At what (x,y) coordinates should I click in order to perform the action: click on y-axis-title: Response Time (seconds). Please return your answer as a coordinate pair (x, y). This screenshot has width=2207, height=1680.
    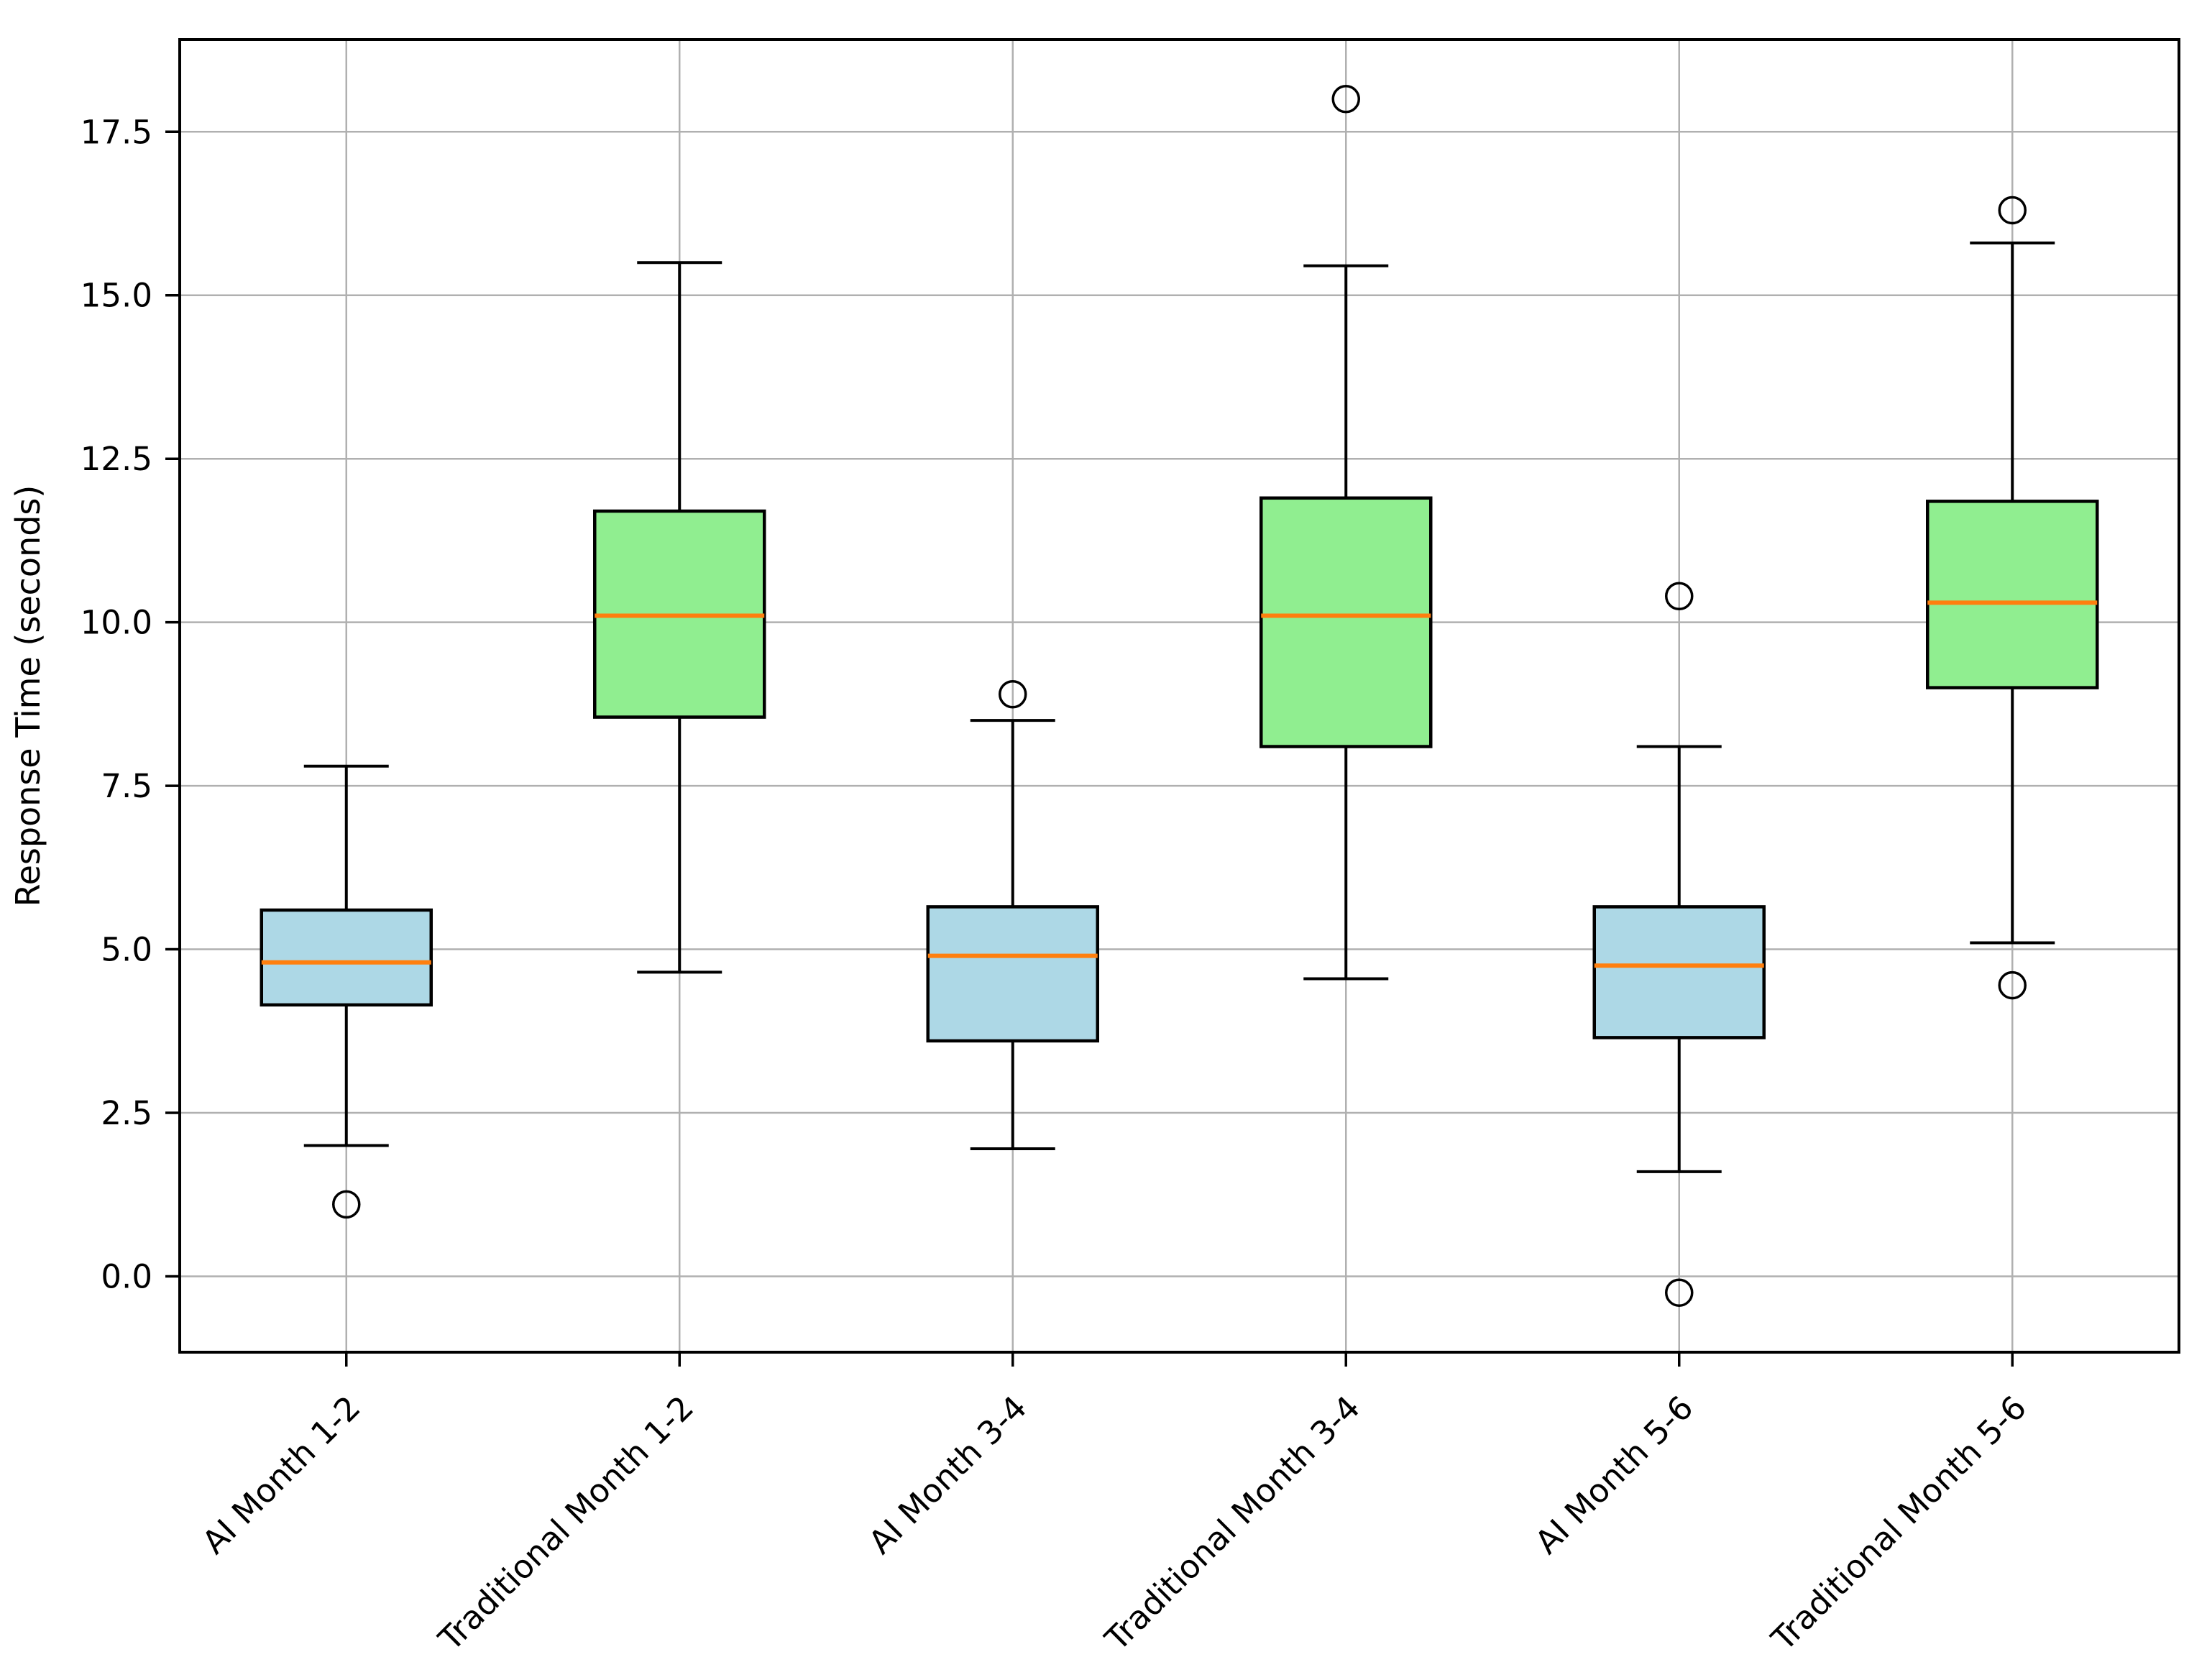
    Looking at the image, I should click on (28, 696).